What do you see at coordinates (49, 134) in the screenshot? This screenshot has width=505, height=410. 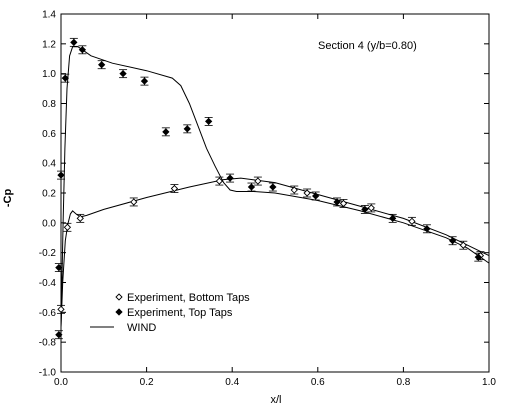 I see `y-tick-label: 0.6` at bounding box center [49, 134].